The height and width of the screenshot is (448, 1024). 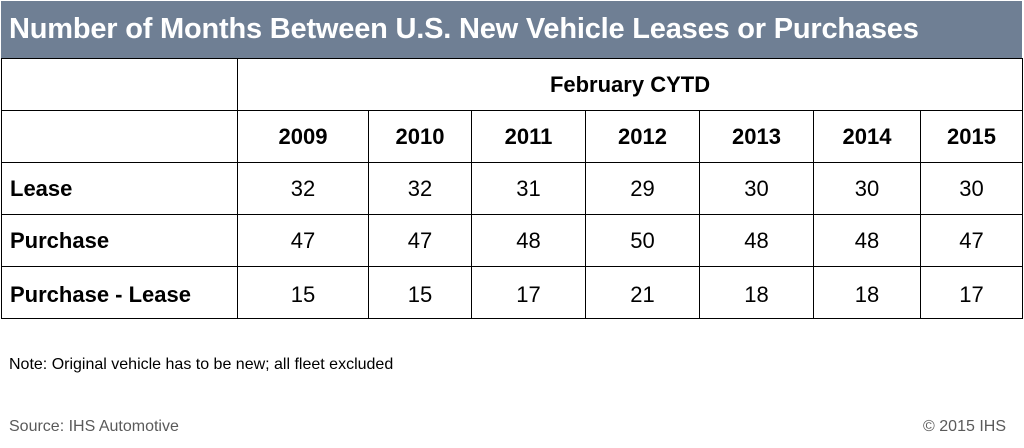 What do you see at coordinates (964, 426) in the screenshot?
I see `copyright-notice: © 2015 IHS` at bounding box center [964, 426].